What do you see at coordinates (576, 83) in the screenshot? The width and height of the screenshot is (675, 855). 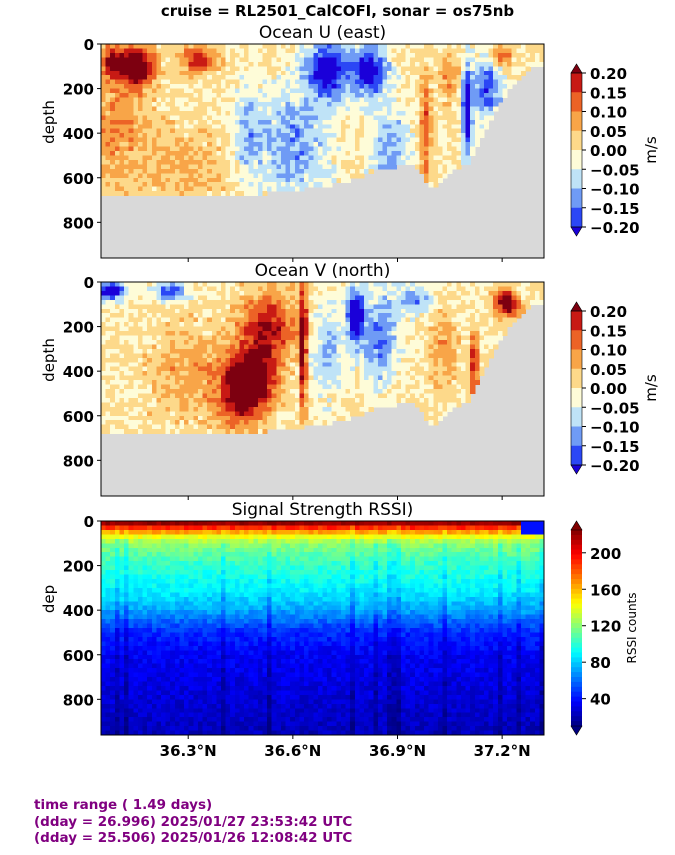 I see `colorbar-segment` at bounding box center [576, 83].